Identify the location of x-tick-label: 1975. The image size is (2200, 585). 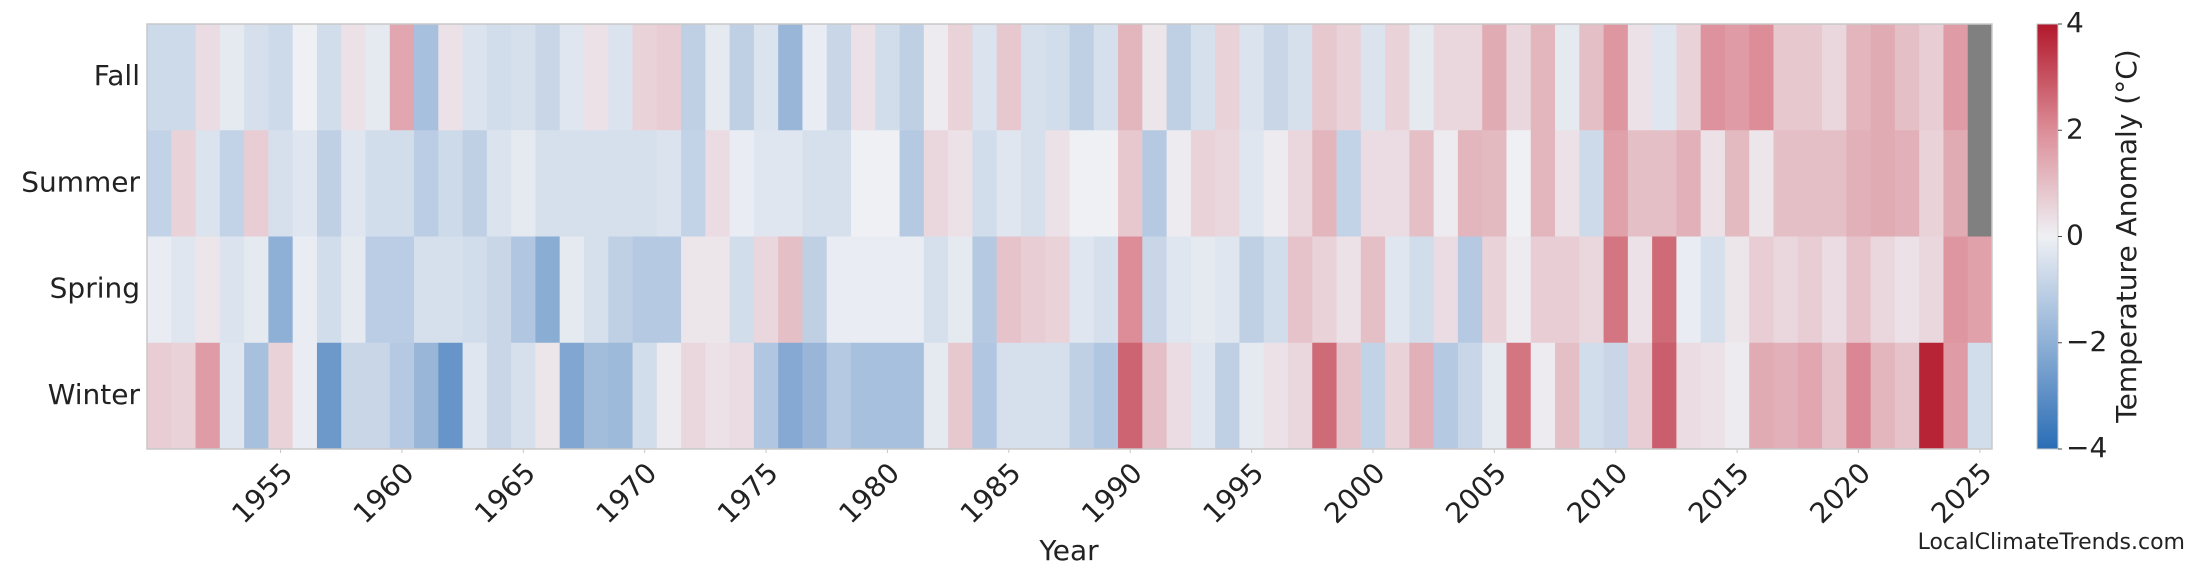
(748, 493).